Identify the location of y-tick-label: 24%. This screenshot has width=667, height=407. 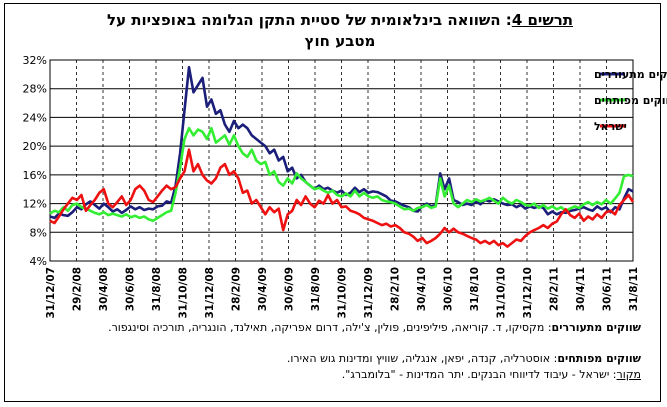
(35, 117).